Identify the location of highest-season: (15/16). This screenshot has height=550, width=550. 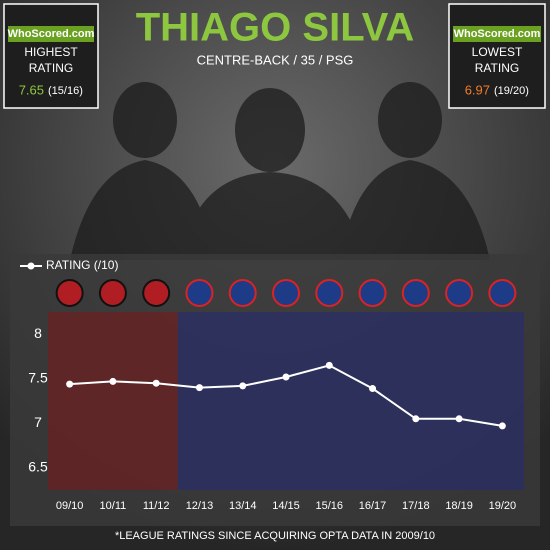
(65, 91).